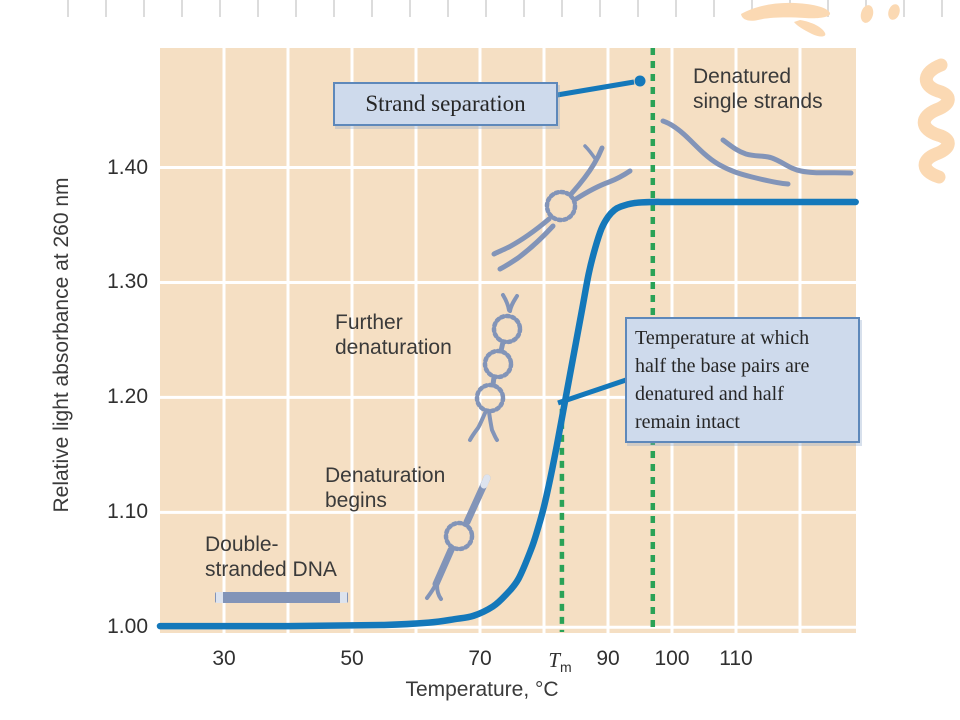 This screenshot has width=960, height=720. I want to click on label-double-stranded-dna: Double- stranded DNA, so click(271, 557).